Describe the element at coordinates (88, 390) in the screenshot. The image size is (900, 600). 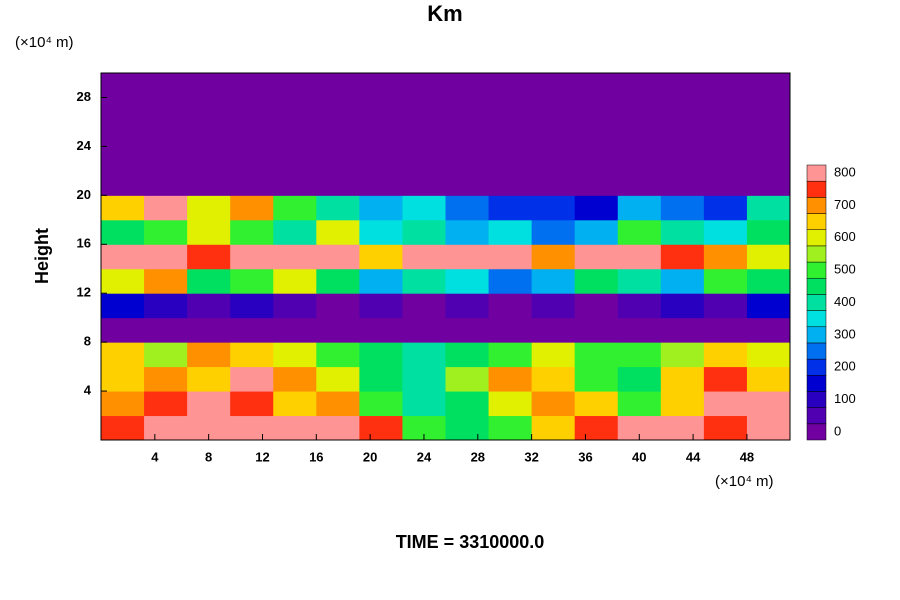
I see `y-tick-label: 4` at that location.